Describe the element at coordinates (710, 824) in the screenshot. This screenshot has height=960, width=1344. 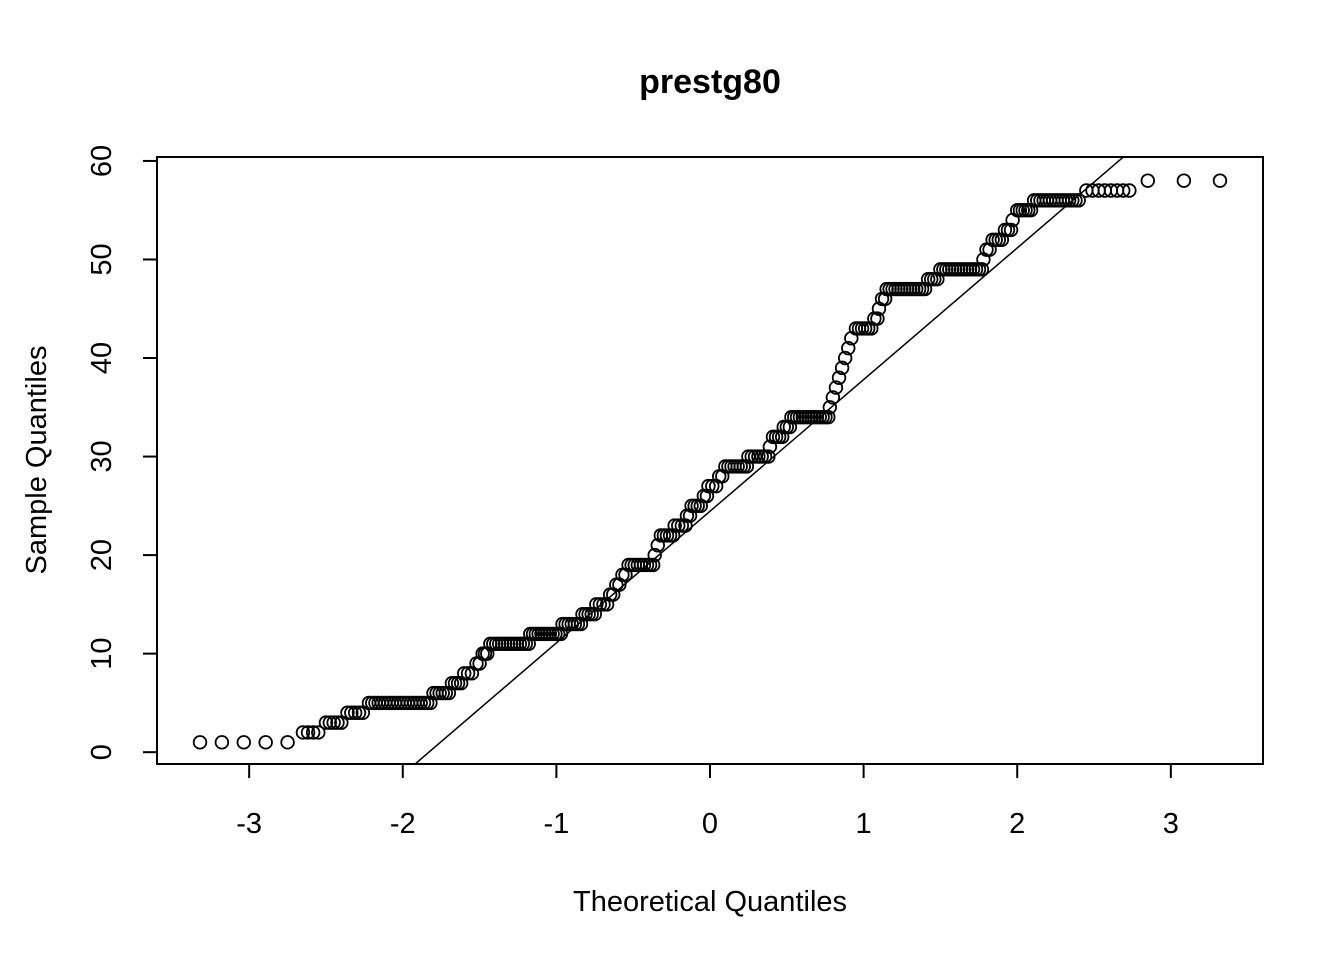
I see `x-tick-label: 0` at that location.